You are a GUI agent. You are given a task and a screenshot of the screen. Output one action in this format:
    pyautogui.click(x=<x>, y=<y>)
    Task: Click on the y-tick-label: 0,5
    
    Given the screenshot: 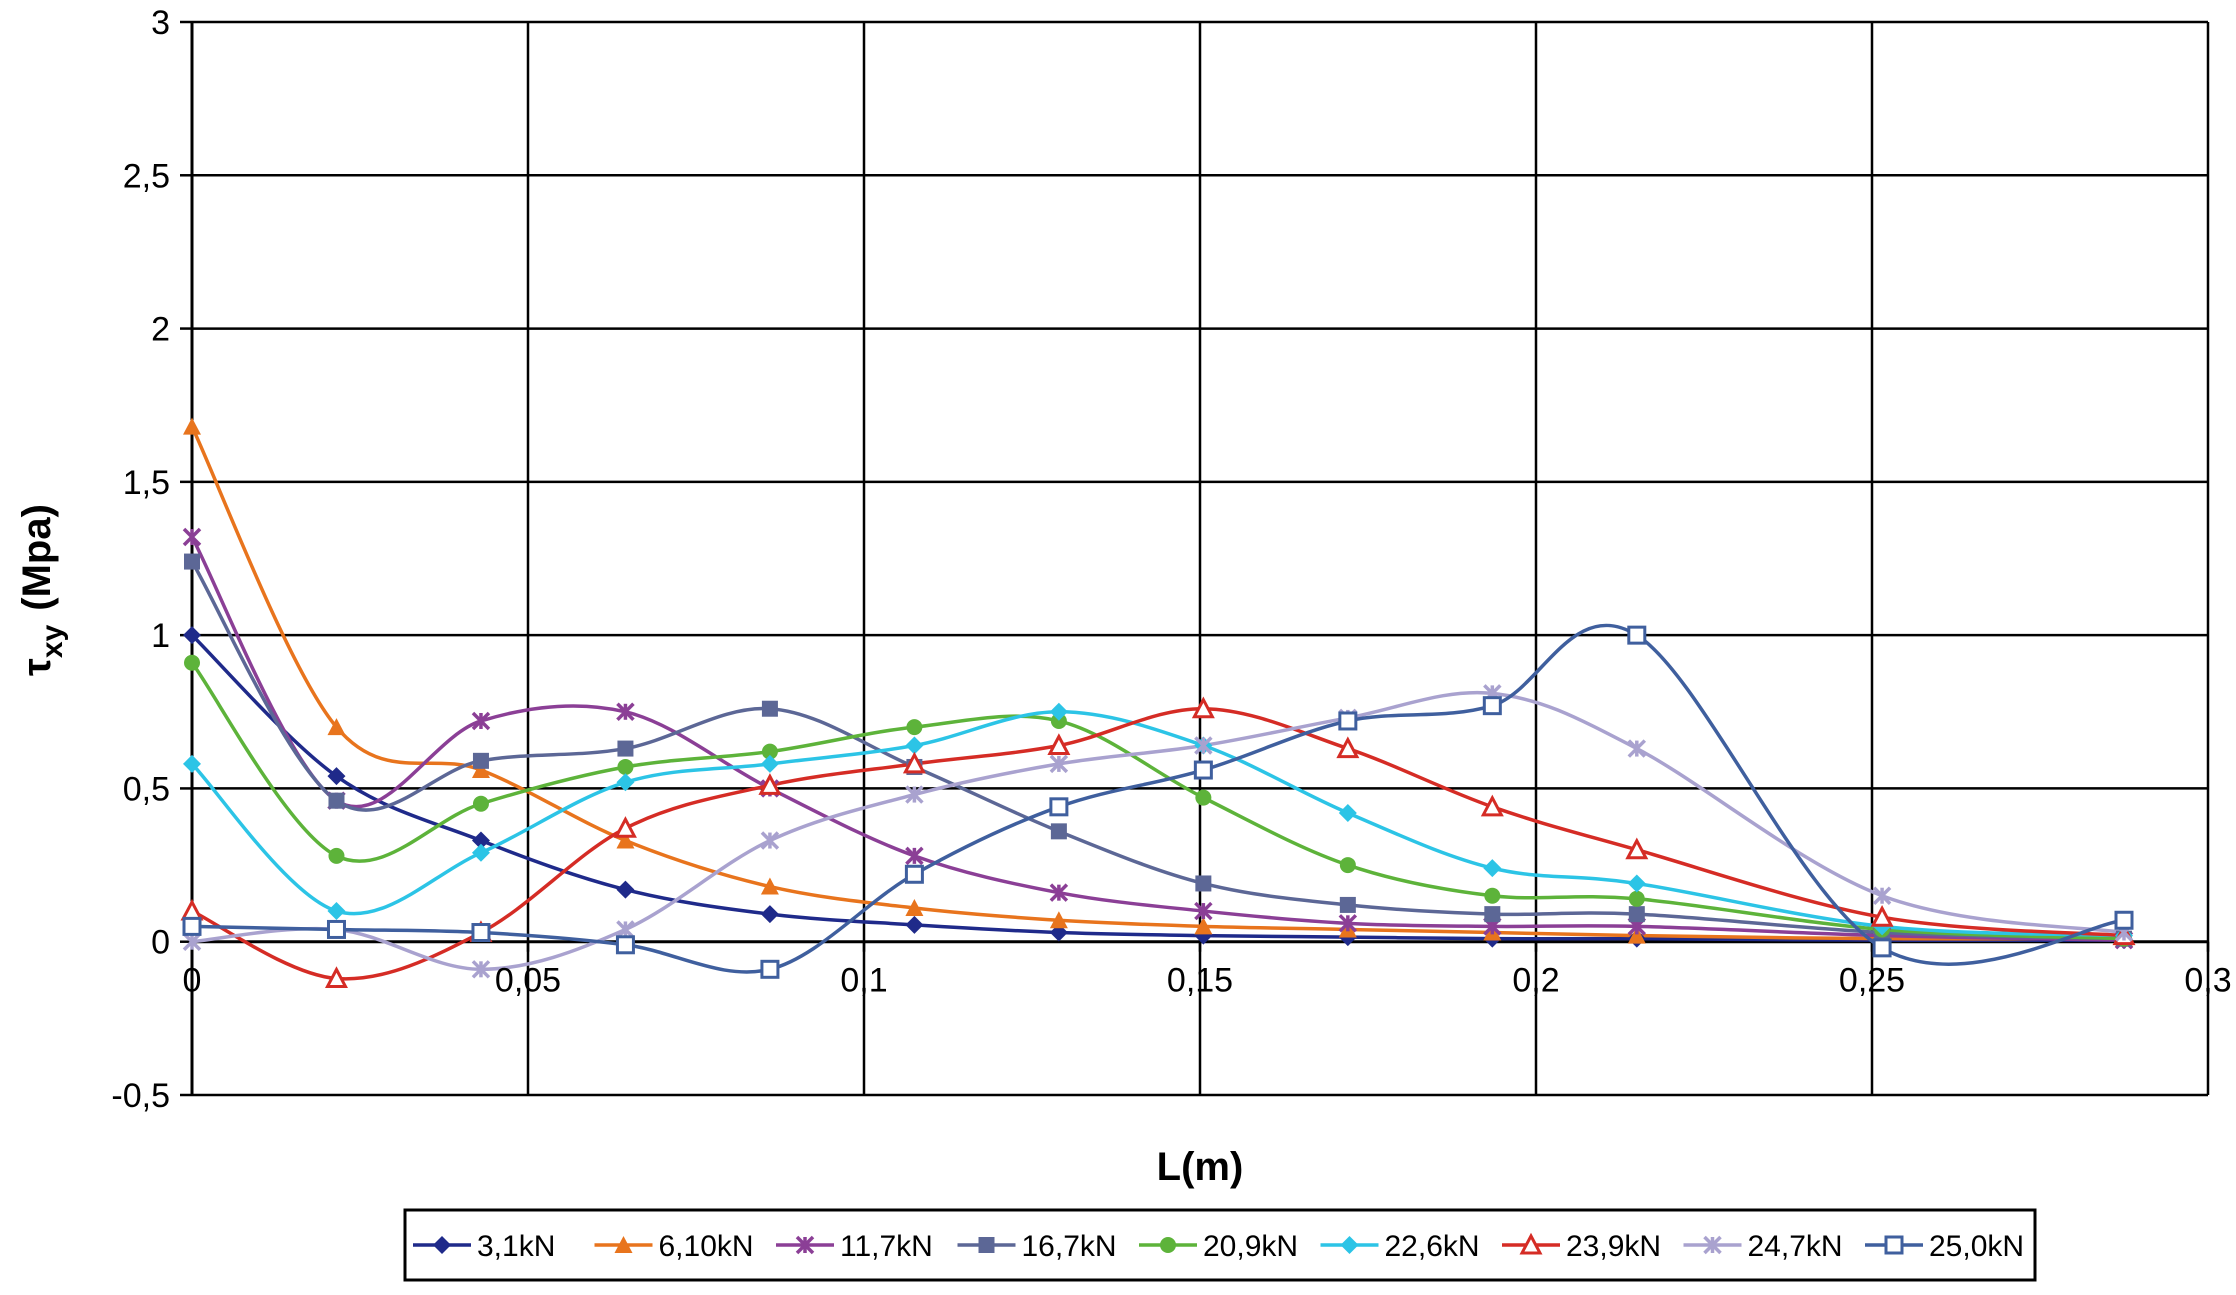 What is the action you would take?
    pyautogui.click(x=146, y=789)
    